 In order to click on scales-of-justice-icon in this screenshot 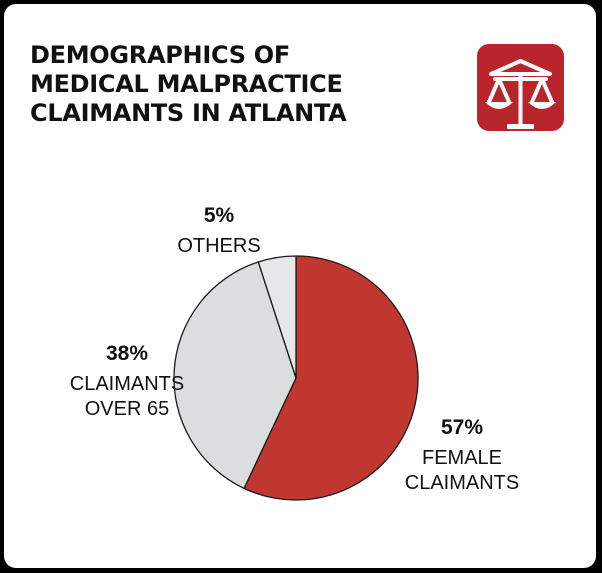, I will do `click(520, 87)`.